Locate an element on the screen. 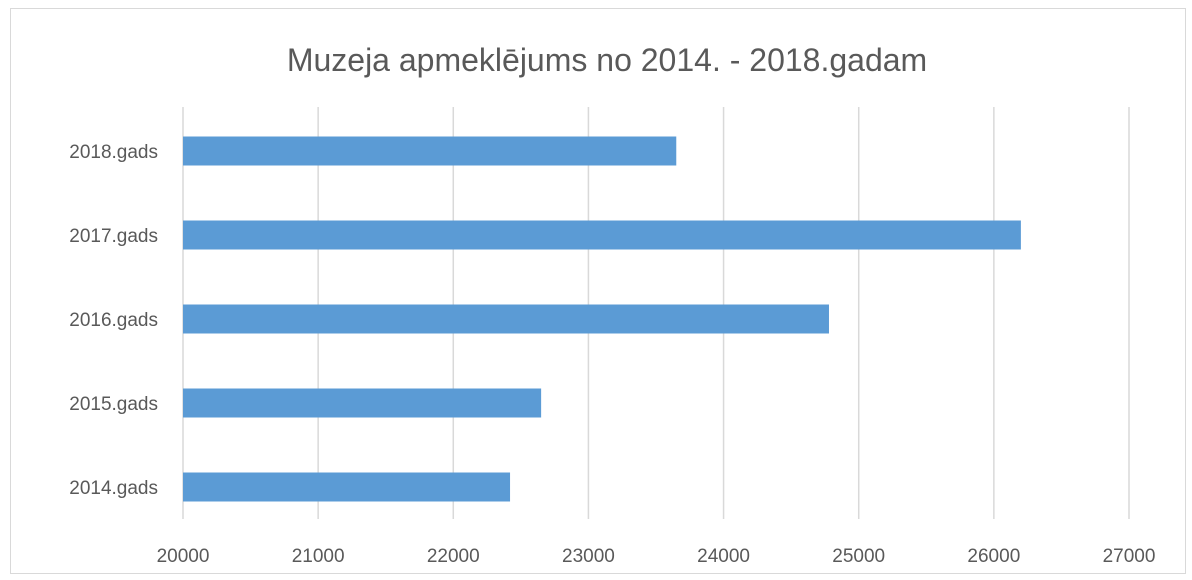 Image resolution: width=1192 pixels, height=580 pixels. category-label: 2016.gads is located at coordinates (113, 320).